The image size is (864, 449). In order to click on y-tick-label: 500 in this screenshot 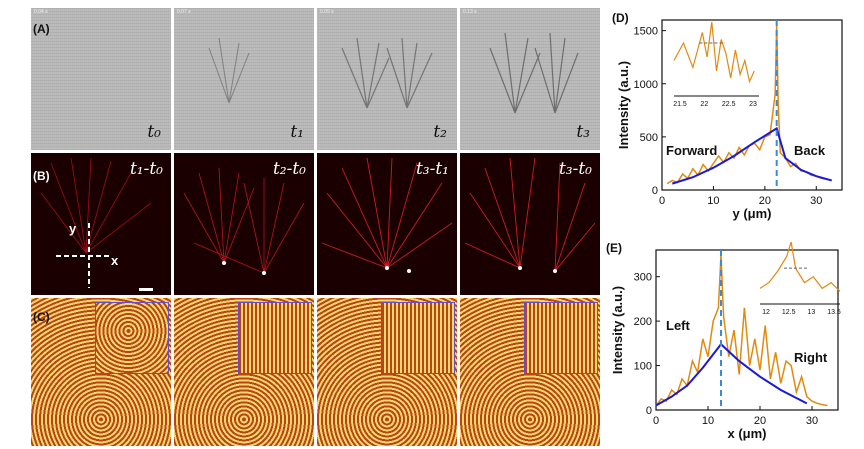, I will do `click(649, 138)`.